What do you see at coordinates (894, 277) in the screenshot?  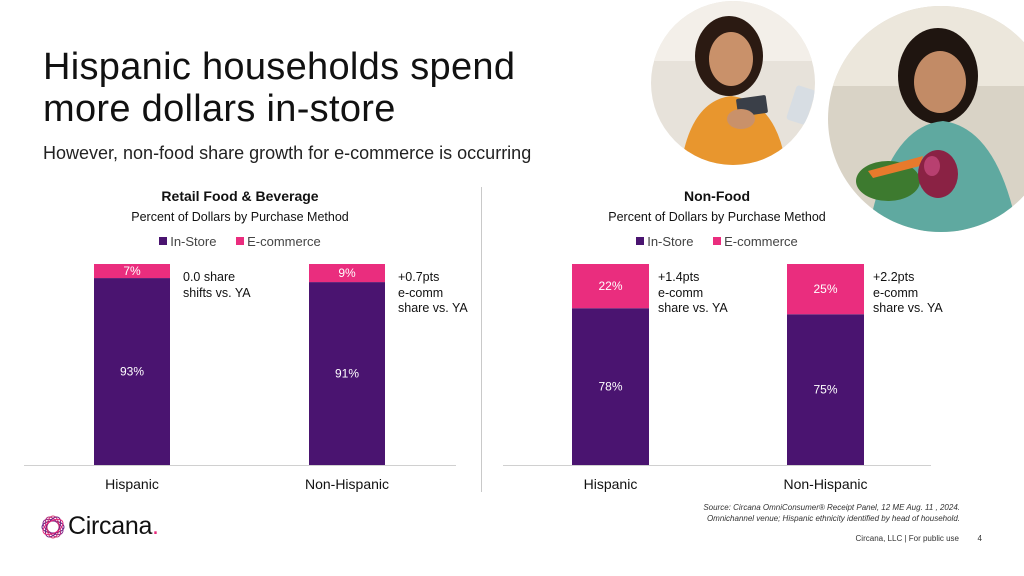 I see `annotation-line: +2.2pts` at bounding box center [894, 277].